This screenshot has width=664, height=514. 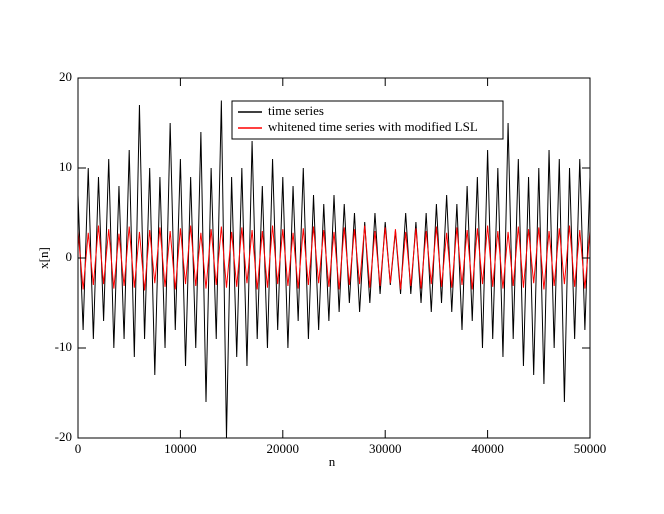 What do you see at coordinates (78, 448) in the screenshot?
I see `x-tick-label: 0` at bounding box center [78, 448].